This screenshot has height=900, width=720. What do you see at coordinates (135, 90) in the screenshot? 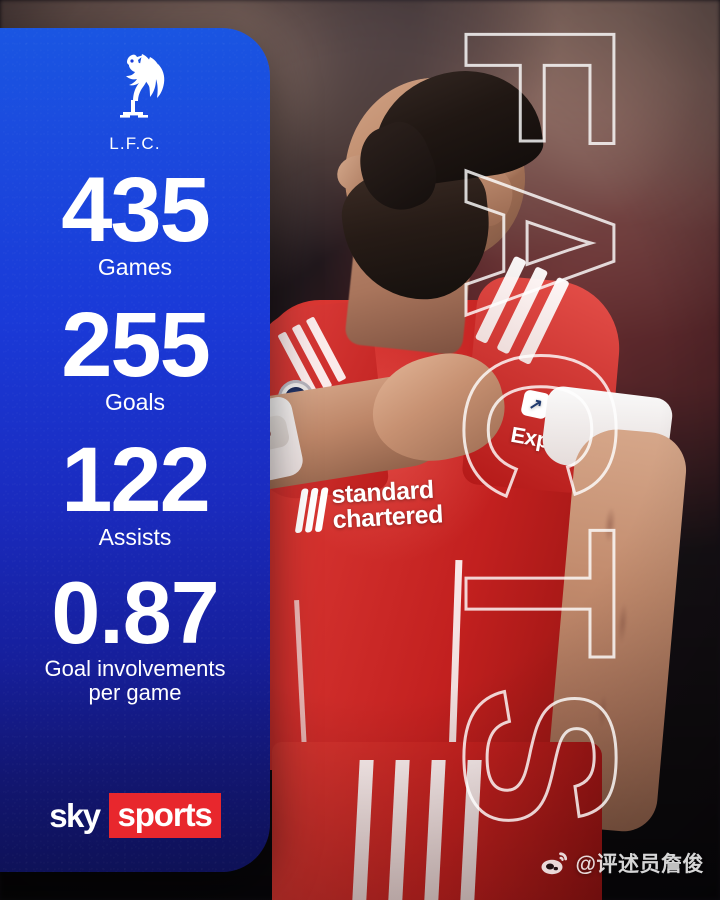
I see `liver-bird-icon` at bounding box center [135, 90].